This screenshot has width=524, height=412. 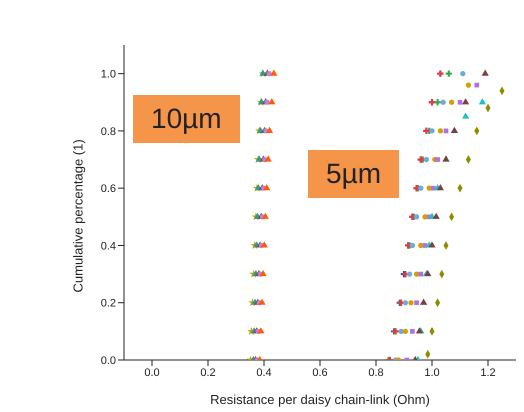 I want to click on x-tick-label: 1.2, so click(x=488, y=372).